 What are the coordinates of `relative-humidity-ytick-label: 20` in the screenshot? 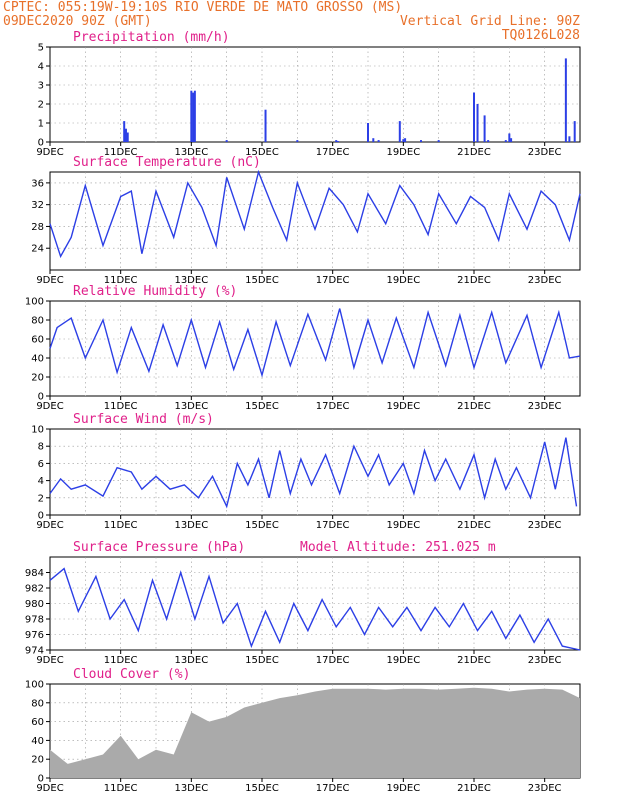 It's located at (37, 378).